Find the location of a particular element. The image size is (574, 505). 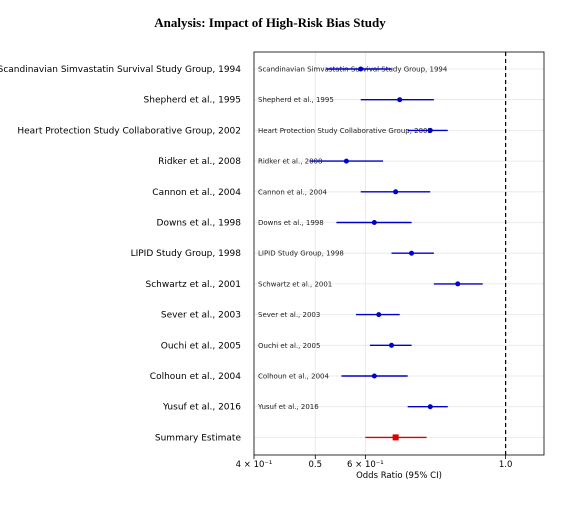

study-label: Yusuf et al., 2016 is located at coordinates (201, 408).